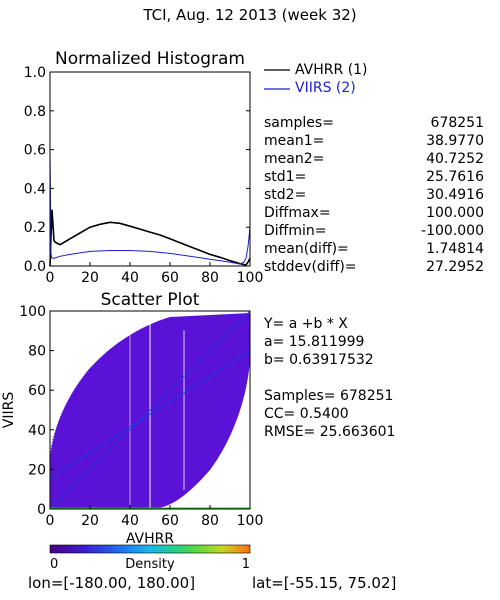 This screenshot has height=600, width=500. Describe the element at coordinates (306, 249) in the screenshot. I see `stat-label-mean-diff: mean(diff)=` at that location.